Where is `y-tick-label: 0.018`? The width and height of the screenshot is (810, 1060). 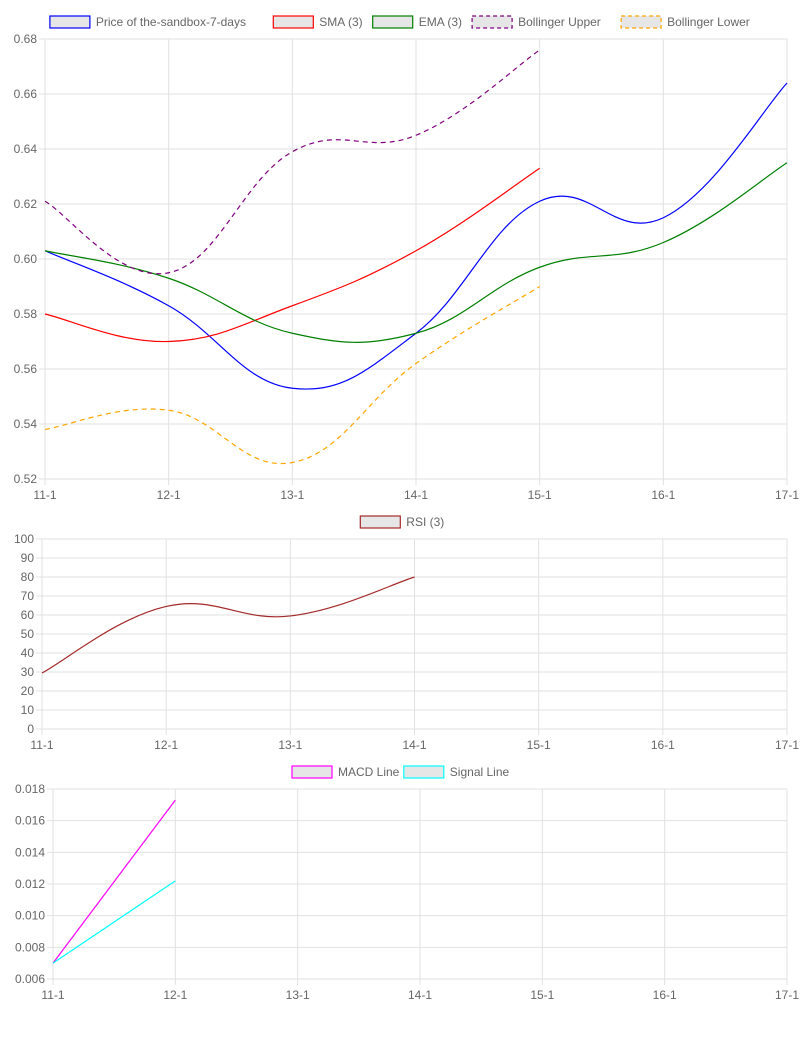
y-tick-label: 0.018 is located at coordinates (30, 789).